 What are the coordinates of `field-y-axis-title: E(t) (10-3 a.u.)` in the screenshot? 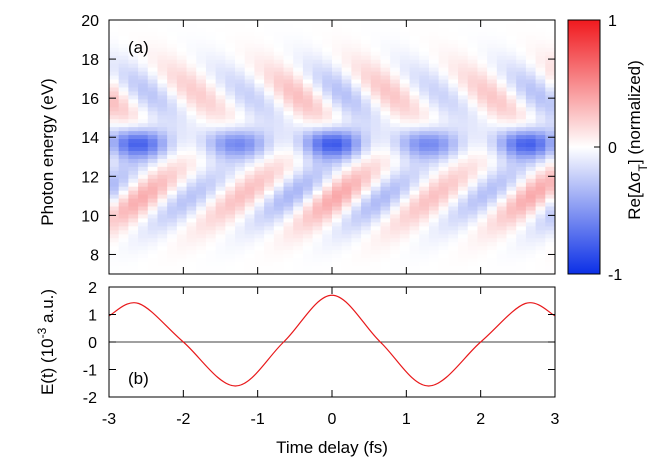 It's located at (46, 342).